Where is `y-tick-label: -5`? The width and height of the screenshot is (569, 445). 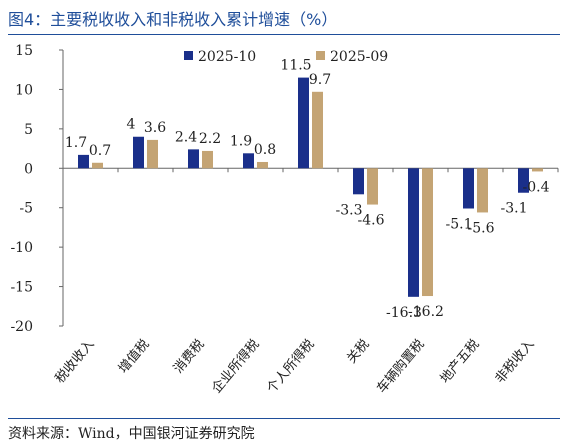 y-tick-label: -5 is located at coordinates (26, 209).